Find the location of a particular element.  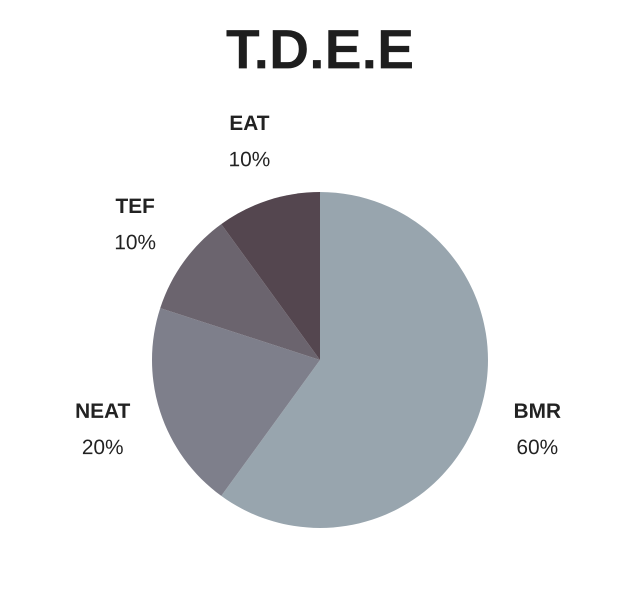

data-label: 60% is located at coordinates (538, 447).